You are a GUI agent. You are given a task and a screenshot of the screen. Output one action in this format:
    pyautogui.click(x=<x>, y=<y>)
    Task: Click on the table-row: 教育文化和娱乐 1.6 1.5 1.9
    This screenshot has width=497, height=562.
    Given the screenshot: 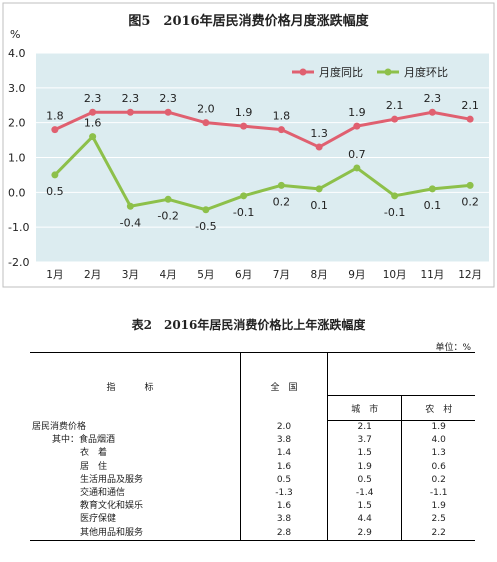 What is the action you would take?
    pyautogui.click(x=252, y=507)
    